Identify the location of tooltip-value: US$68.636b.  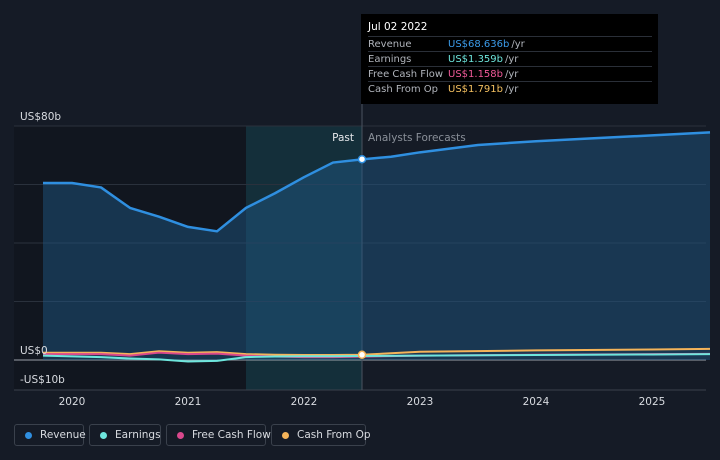
(479, 44).